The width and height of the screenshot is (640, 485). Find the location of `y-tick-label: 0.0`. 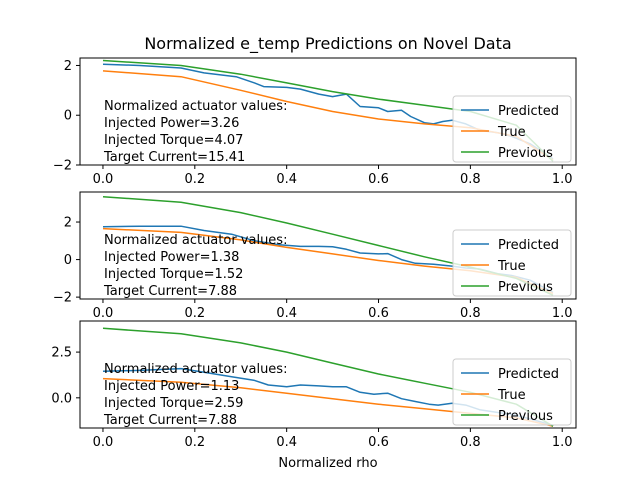

y-tick-label: 0.0 is located at coordinates (61, 398).